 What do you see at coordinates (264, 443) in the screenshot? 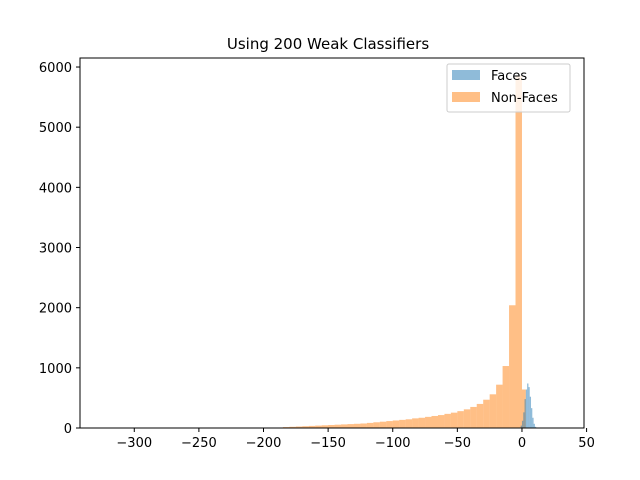
I see `x-tick-label: −200` at bounding box center [264, 443].